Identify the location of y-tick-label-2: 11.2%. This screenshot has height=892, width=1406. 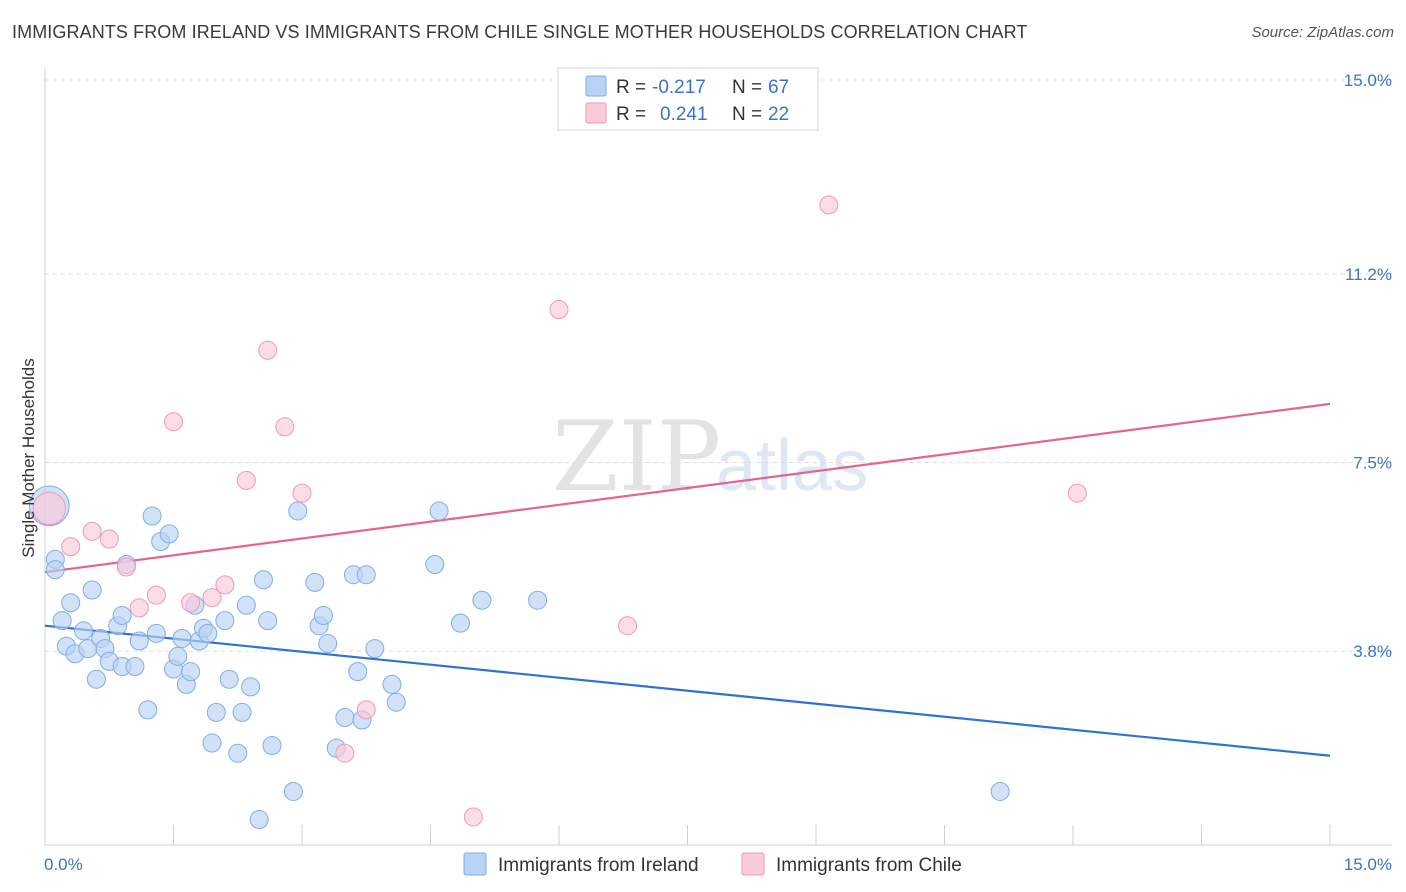
(1368, 274).